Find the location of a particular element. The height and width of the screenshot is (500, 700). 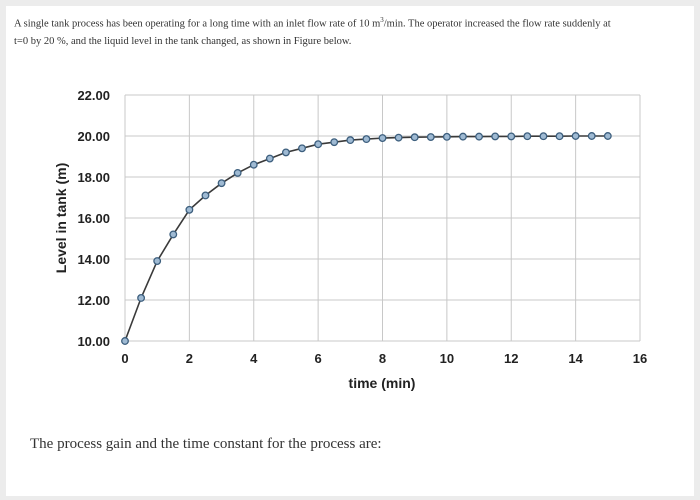

y-tick-label: 10.00 is located at coordinates (93, 341).